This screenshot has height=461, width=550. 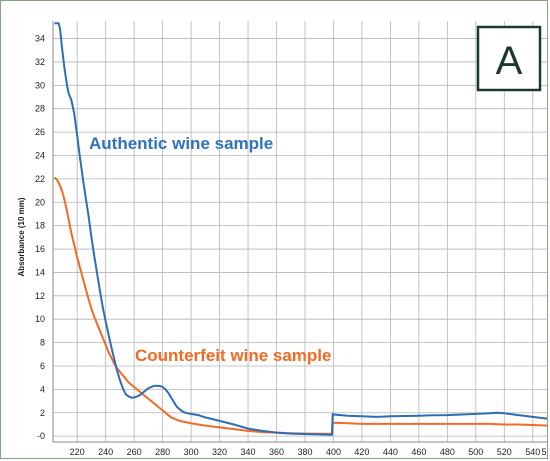 I want to click on y-tick-label: 4, so click(x=42, y=389).